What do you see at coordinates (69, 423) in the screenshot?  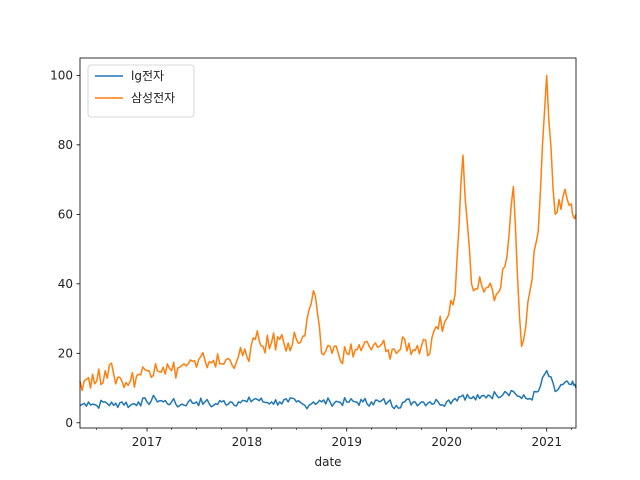 I see `y-tick-label: 0` at bounding box center [69, 423].